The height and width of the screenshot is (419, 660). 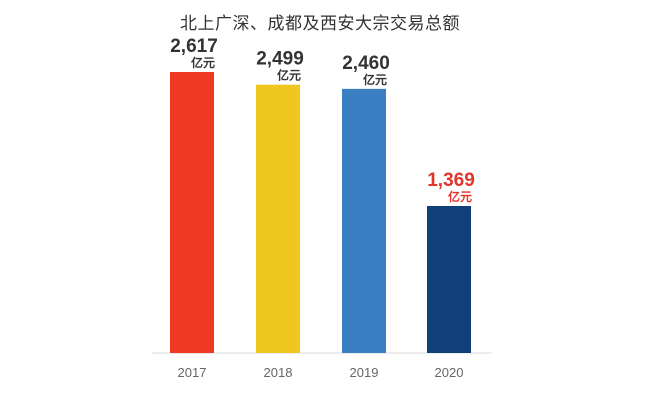 What do you see at coordinates (278, 372) in the screenshot?
I see `x-tick-label-2018: 2018` at bounding box center [278, 372].